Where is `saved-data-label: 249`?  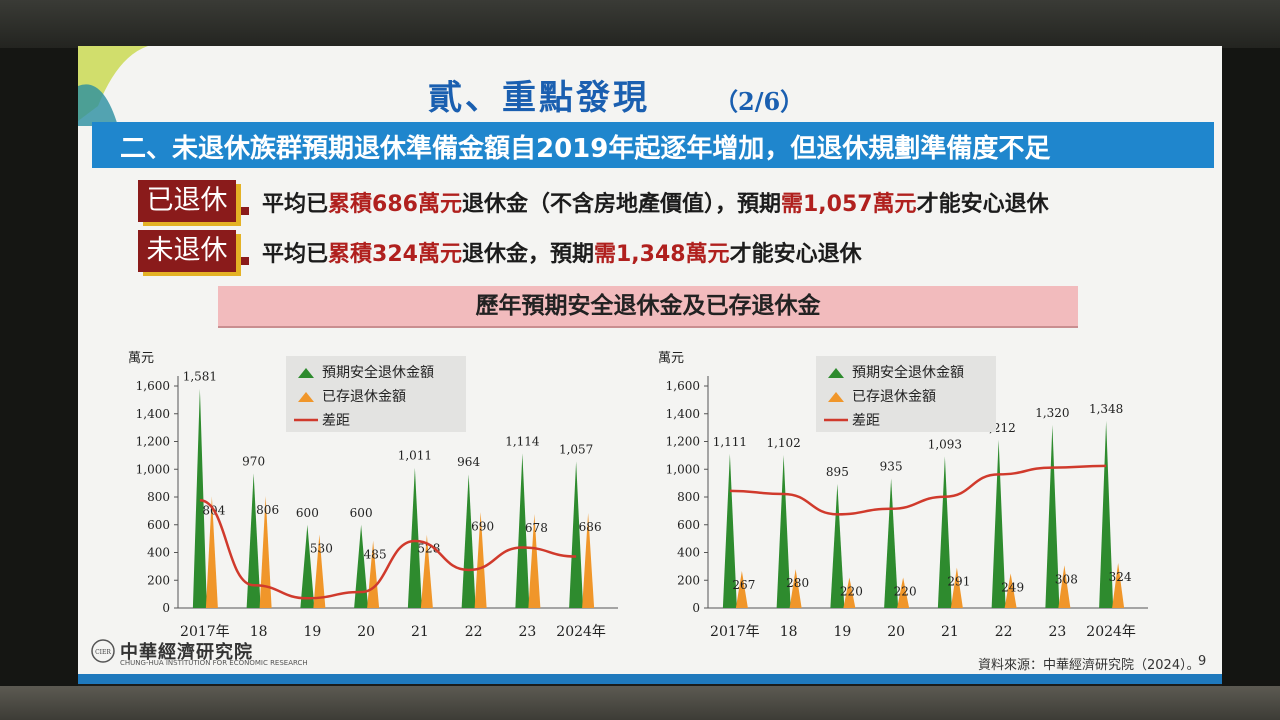
saved-data-label: 249 is located at coordinates (1012, 587).